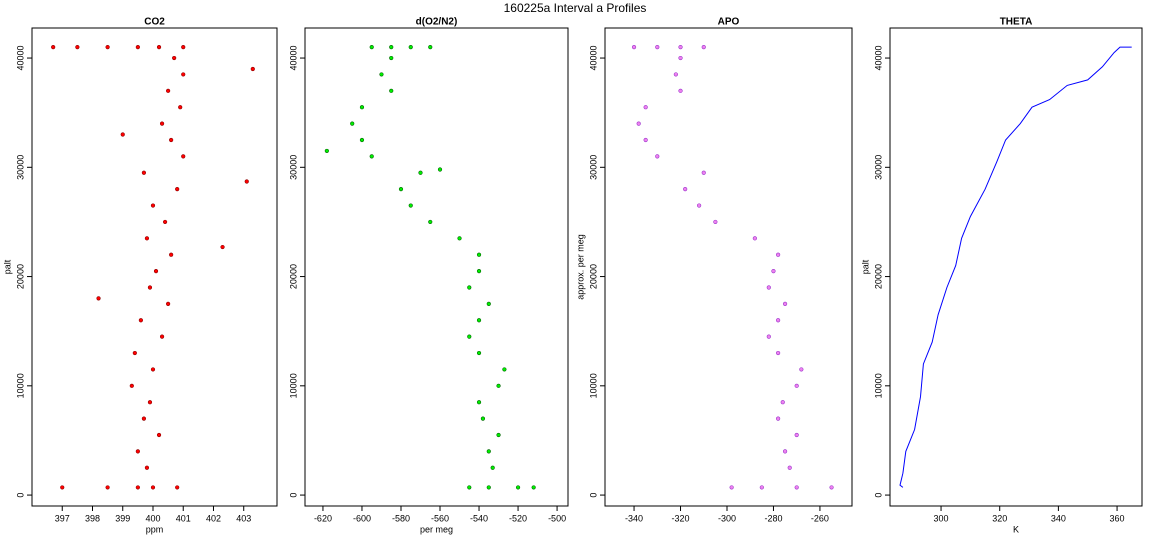 Image resolution: width=1150 pixels, height=550 pixels. What do you see at coordinates (243, 518) in the screenshot?
I see `x-tick-label: 403` at bounding box center [243, 518].